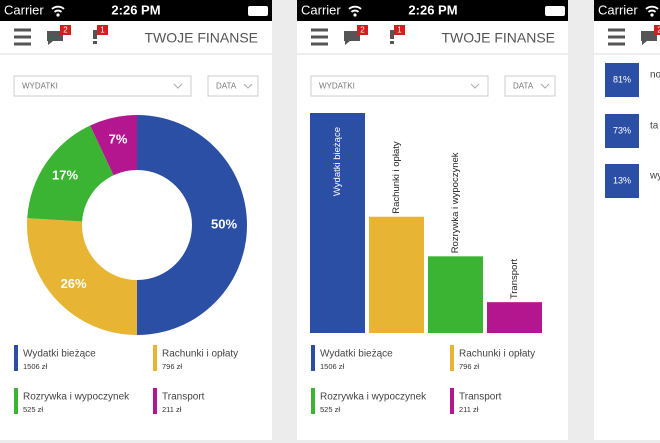 This screenshot has width=660, height=443. What do you see at coordinates (74, 283) in the screenshot?
I see `slice-label: 26%` at bounding box center [74, 283].